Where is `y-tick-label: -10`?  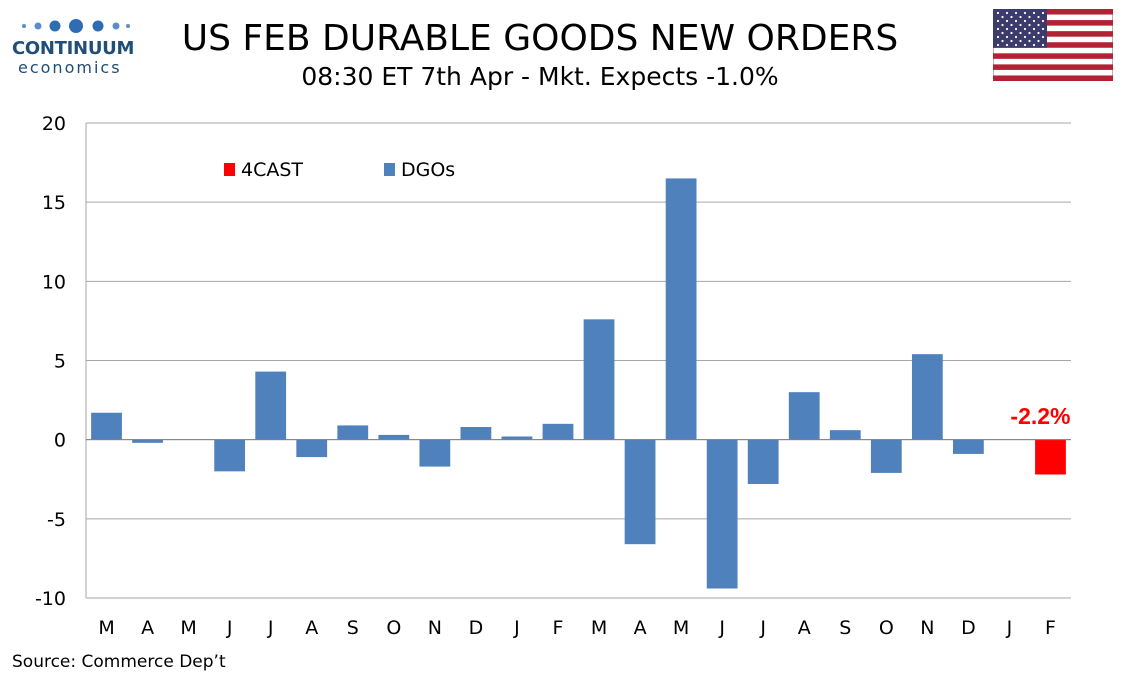
y-tick-label: -10 is located at coordinates (50, 599).